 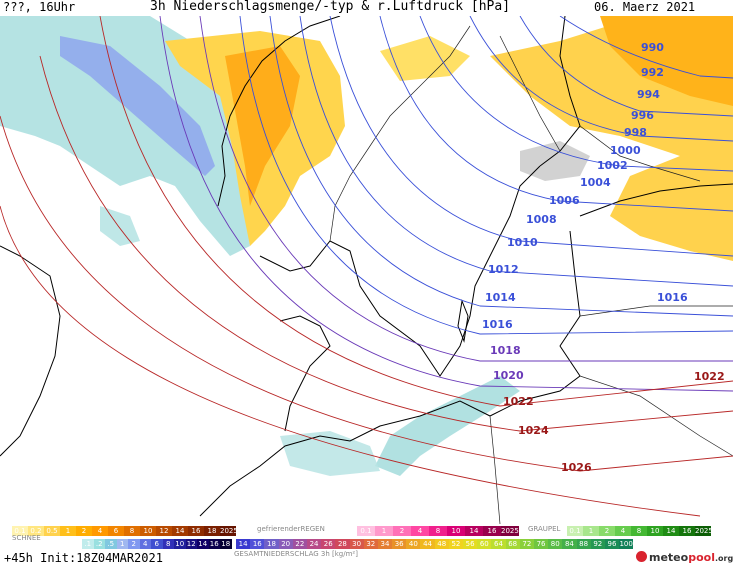 I want to click on legend-swatch-graupel: 1, so click(x=591, y=531).